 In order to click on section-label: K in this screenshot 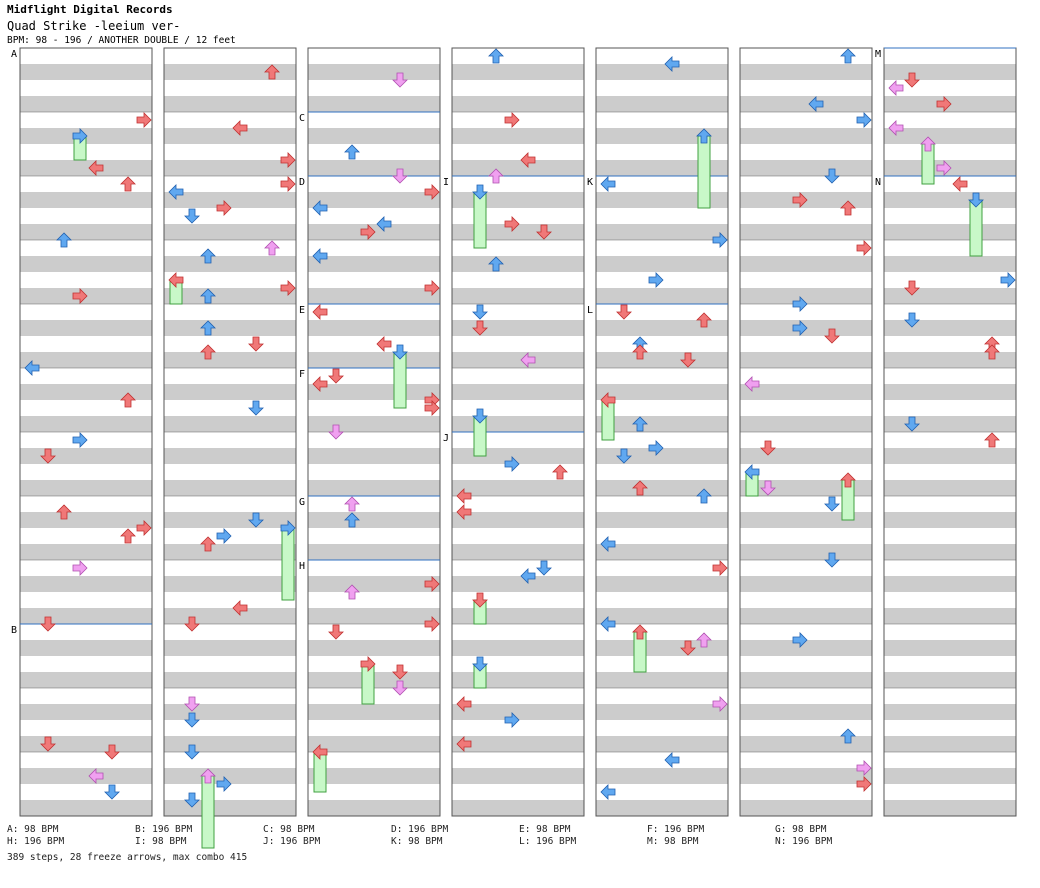, I will do `click(590, 182)`.